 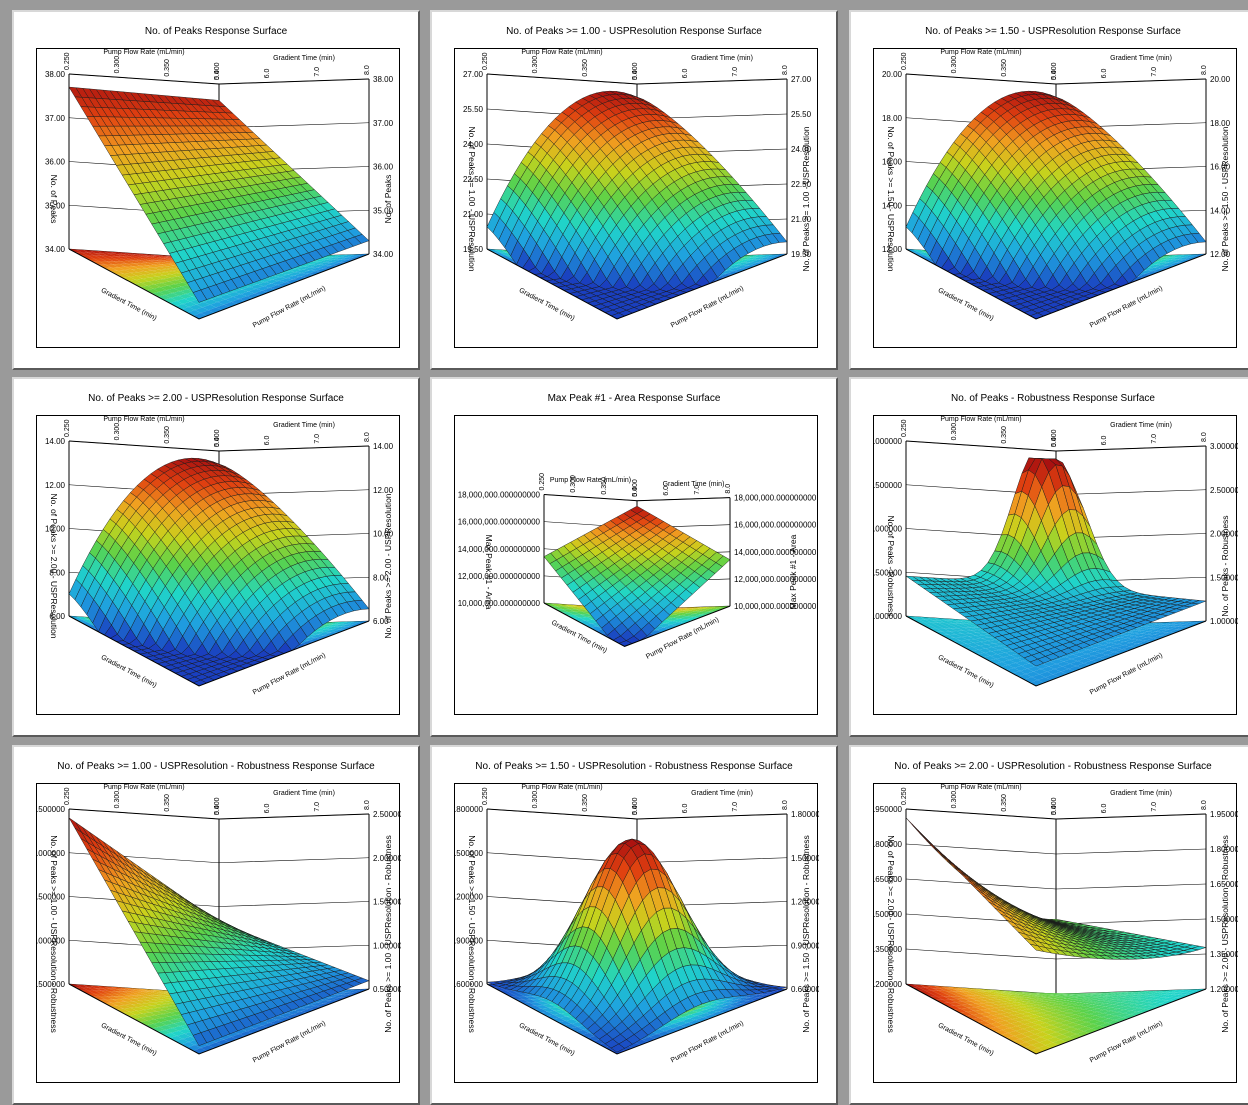 I want to click on floor-contour, so click(x=1056, y=1019).